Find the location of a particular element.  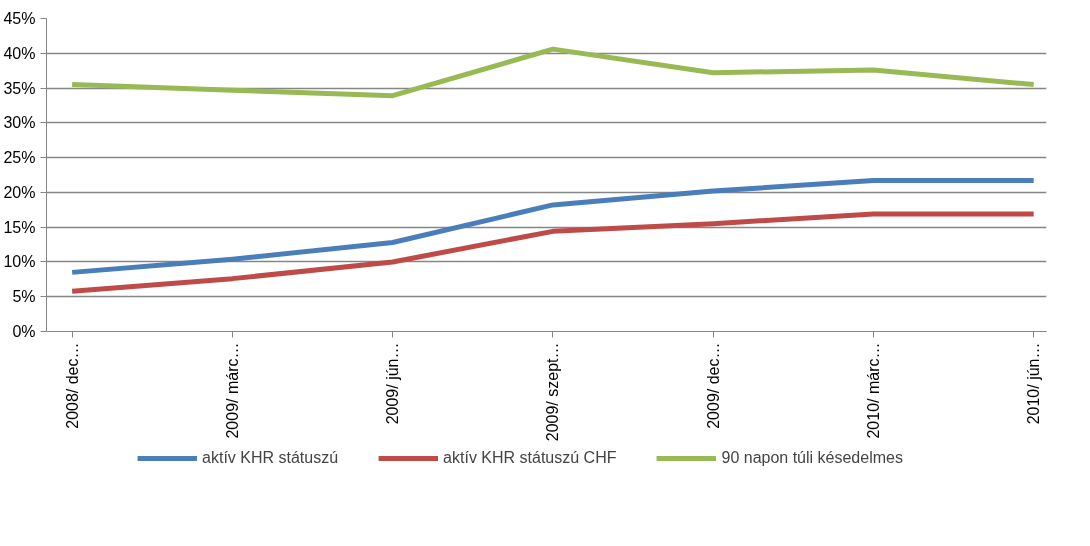

y-tick-label: 0% is located at coordinates (24, 331).